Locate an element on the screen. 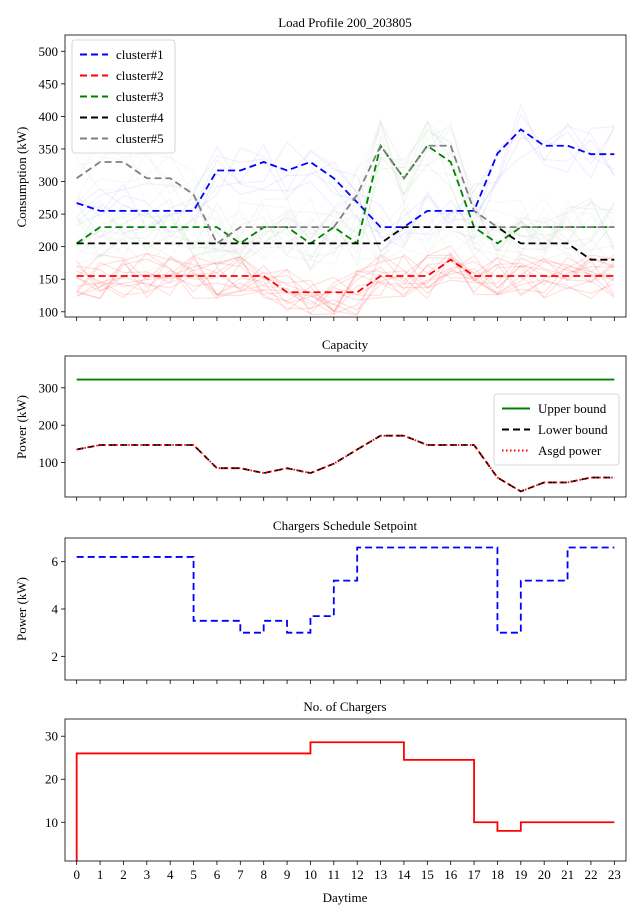  x-tick-label: 8 is located at coordinates (263, 874).